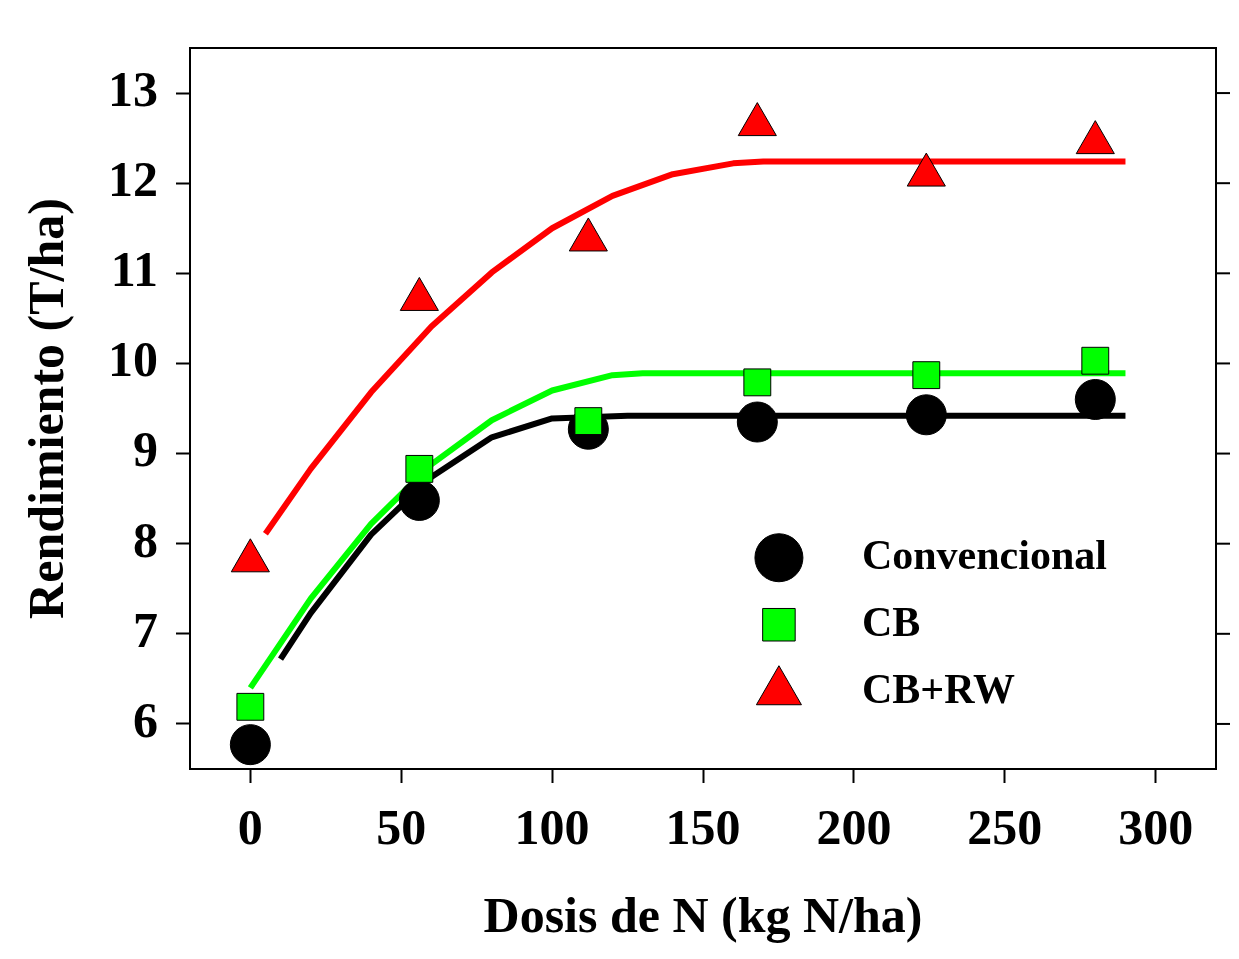 The height and width of the screenshot is (959, 1239). Describe the element at coordinates (133, 359) in the screenshot. I see `y-tick-label: 10` at that location.